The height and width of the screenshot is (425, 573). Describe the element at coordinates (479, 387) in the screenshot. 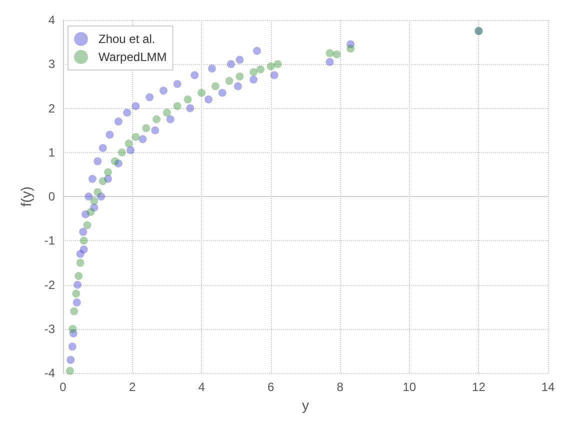

I see `x-tick-label: 12` at that location.